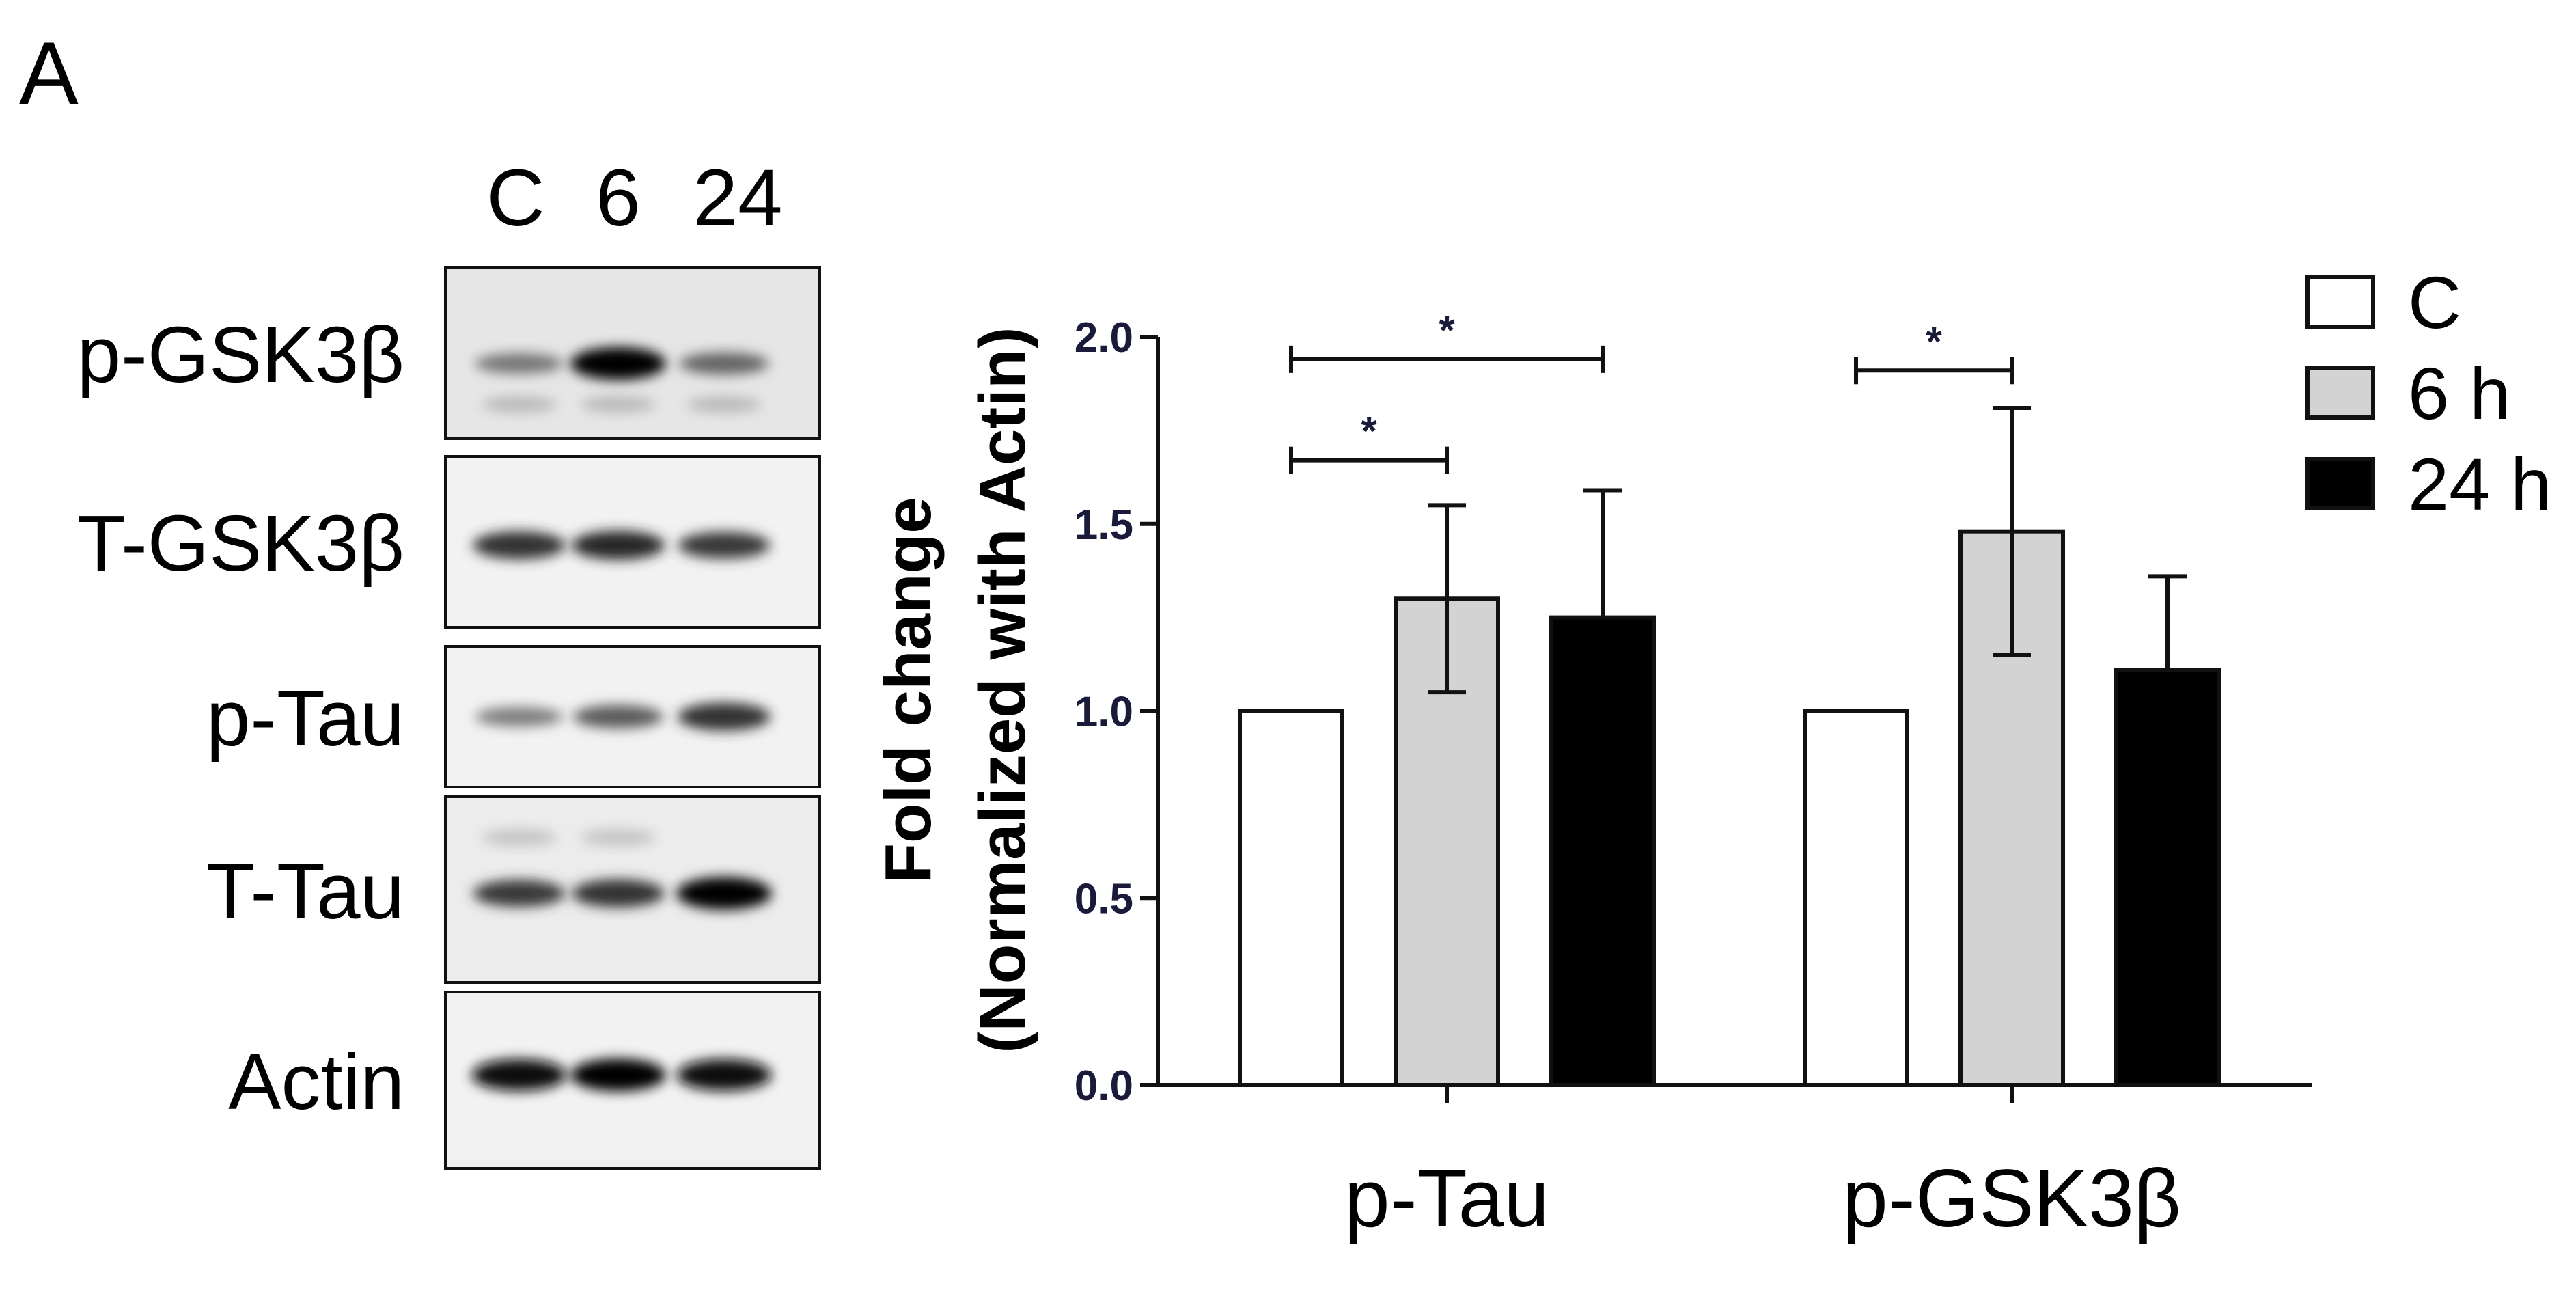  I want to click on y-tick-label: 0.5, so click(1104, 899).